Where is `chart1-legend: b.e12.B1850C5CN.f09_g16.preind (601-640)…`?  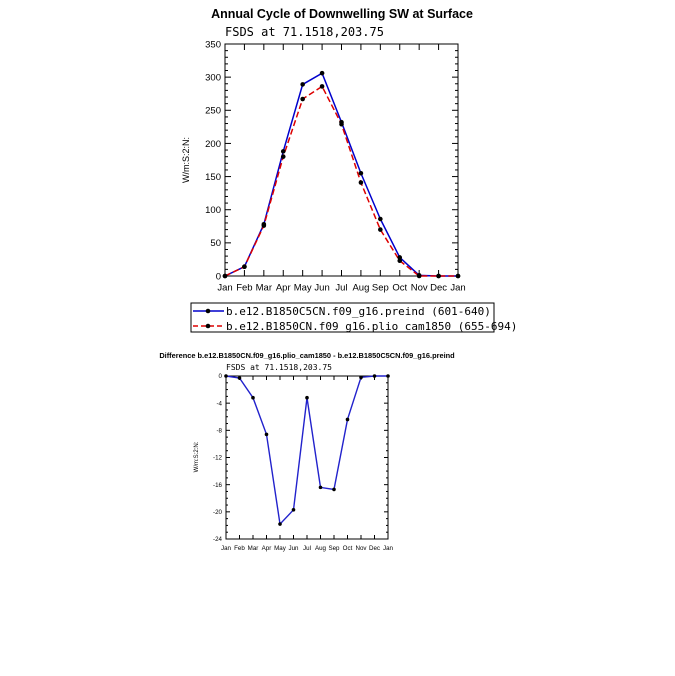 chart1-legend: b.e12.B1850C5CN.f09_g16.preind (601-640)… is located at coordinates (353, 317).